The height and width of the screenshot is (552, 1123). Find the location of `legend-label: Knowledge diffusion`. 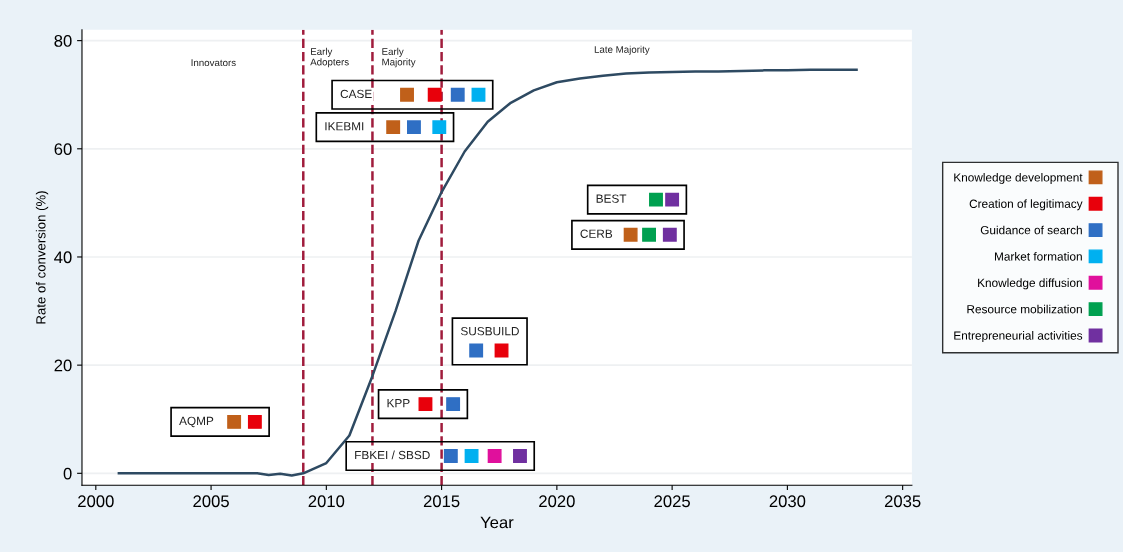

legend-label: Knowledge diffusion is located at coordinates (1030, 284).